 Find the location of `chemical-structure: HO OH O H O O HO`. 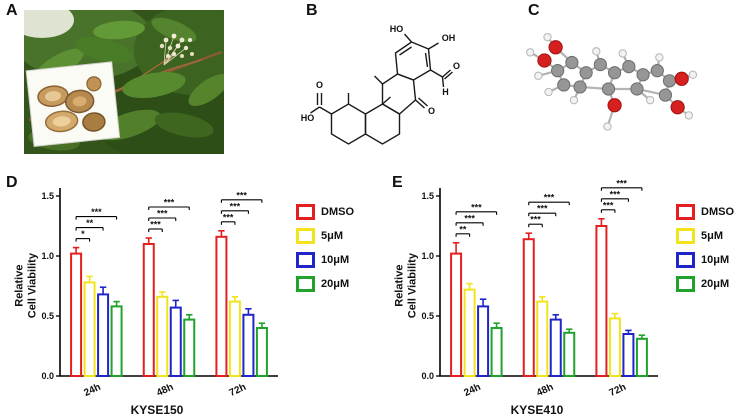

chemical-structure: HO OH O H O O HO is located at coordinates (380, 84).